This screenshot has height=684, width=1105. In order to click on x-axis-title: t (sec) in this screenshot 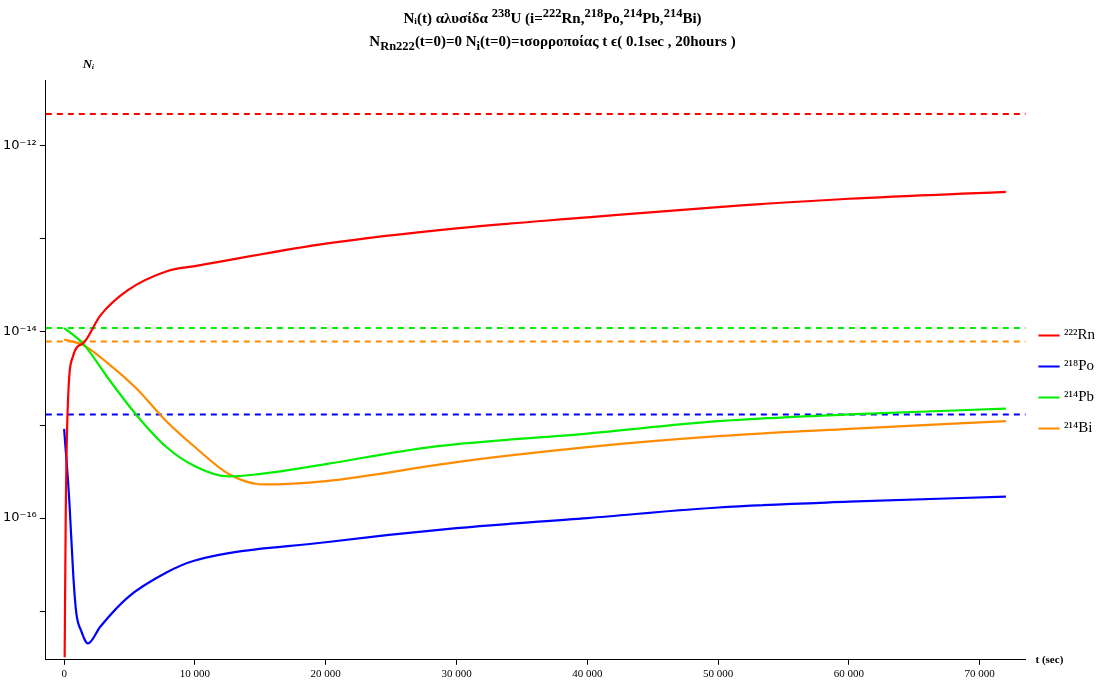, I will do `click(1049, 659)`.